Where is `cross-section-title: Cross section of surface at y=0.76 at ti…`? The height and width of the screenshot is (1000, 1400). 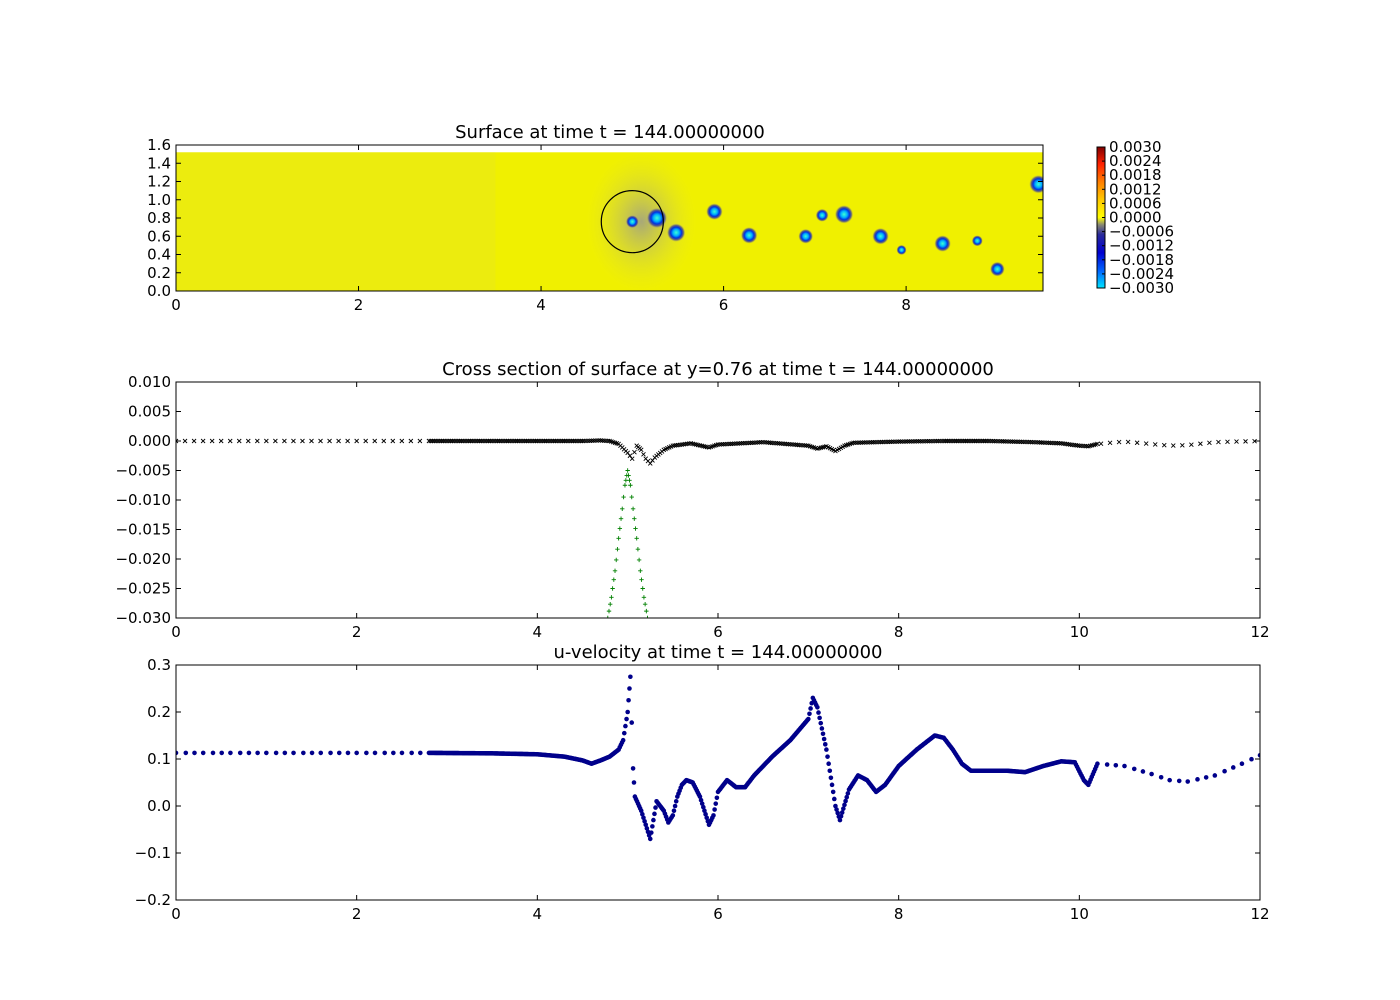
cross-section-title: Cross section of surface at y=0.76 at ti… is located at coordinates (718, 369).